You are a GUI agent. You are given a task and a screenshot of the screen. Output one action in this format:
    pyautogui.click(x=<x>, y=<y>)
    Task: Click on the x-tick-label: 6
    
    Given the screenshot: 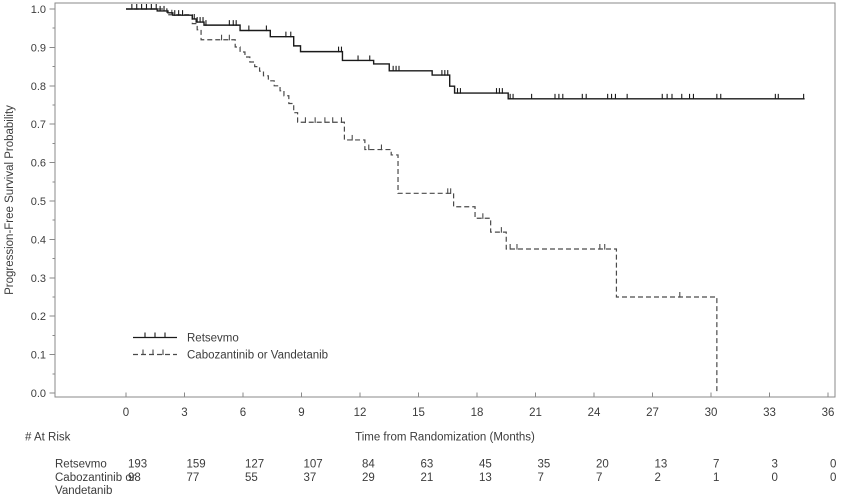 What is the action you would take?
    pyautogui.click(x=243, y=413)
    